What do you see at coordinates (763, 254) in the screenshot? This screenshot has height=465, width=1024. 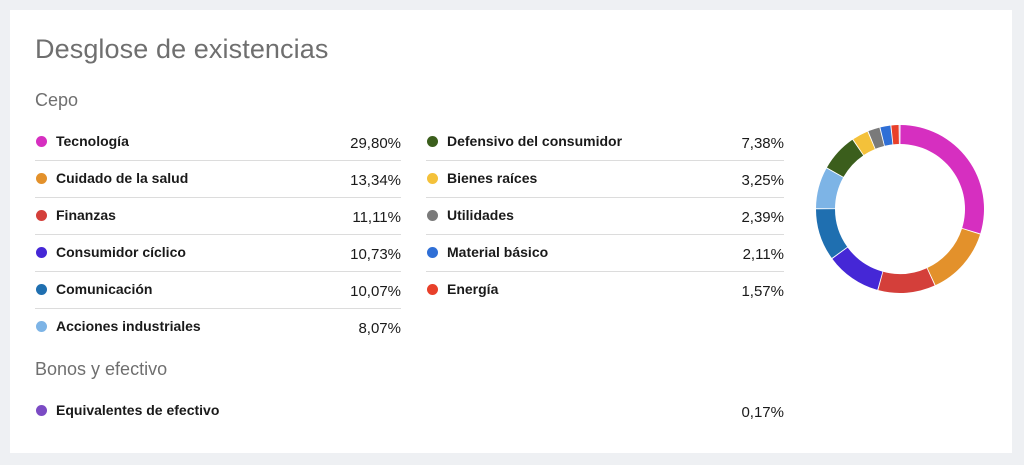 I see `sector-percentage: 2,11%` at bounding box center [763, 254].